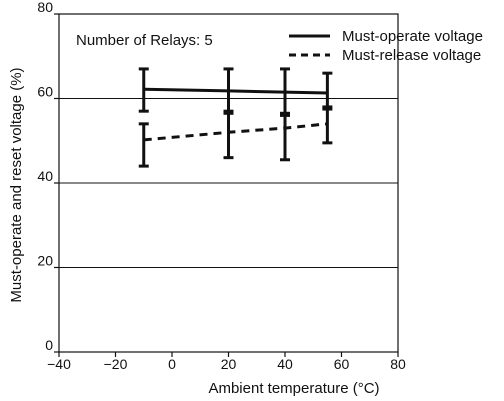 The width and height of the screenshot is (504, 401). Describe the element at coordinates (411, 55) in the screenshot. I see `legend-label-must-release: Must-release voltage` at that location.